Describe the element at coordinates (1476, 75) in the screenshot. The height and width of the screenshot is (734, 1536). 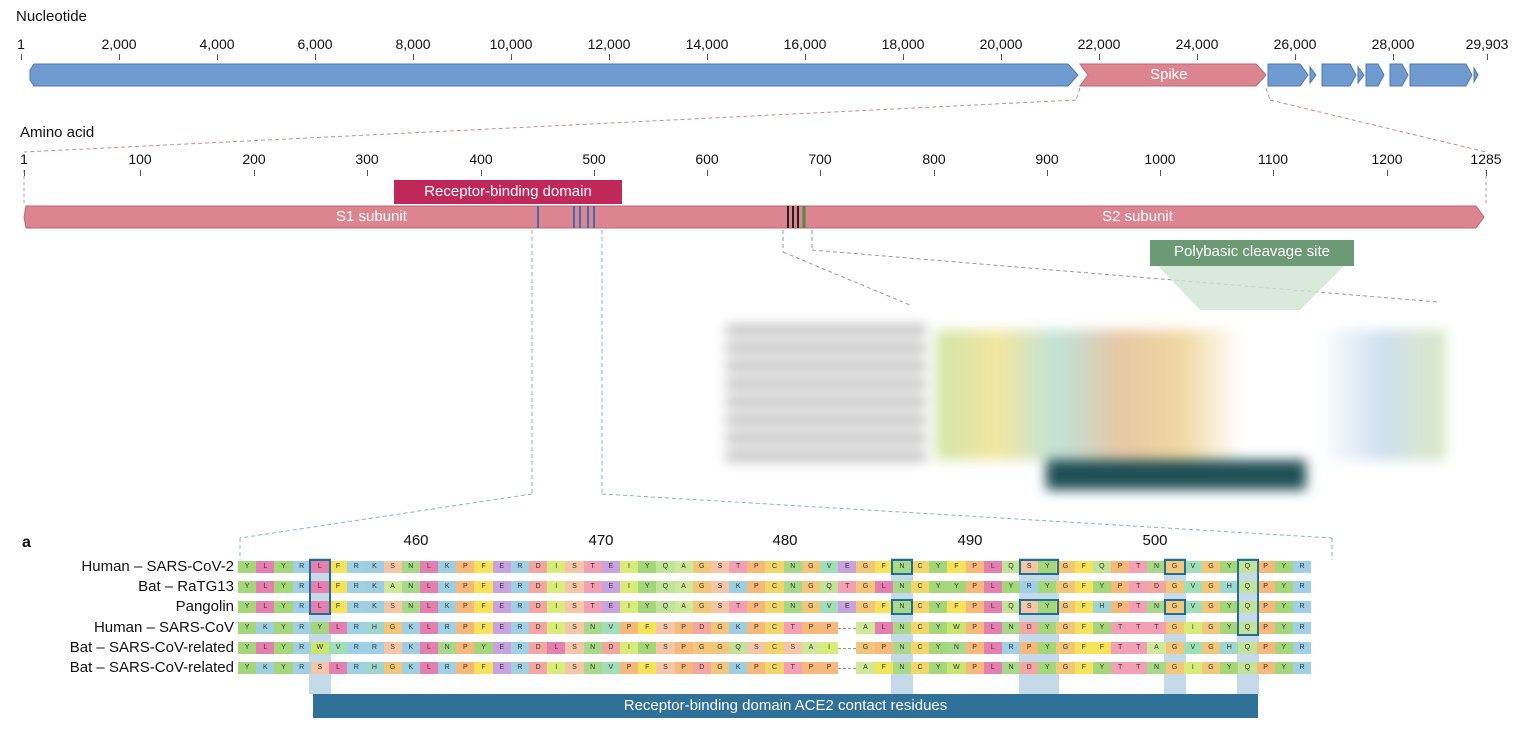
I see `orf10-gene` at that location.